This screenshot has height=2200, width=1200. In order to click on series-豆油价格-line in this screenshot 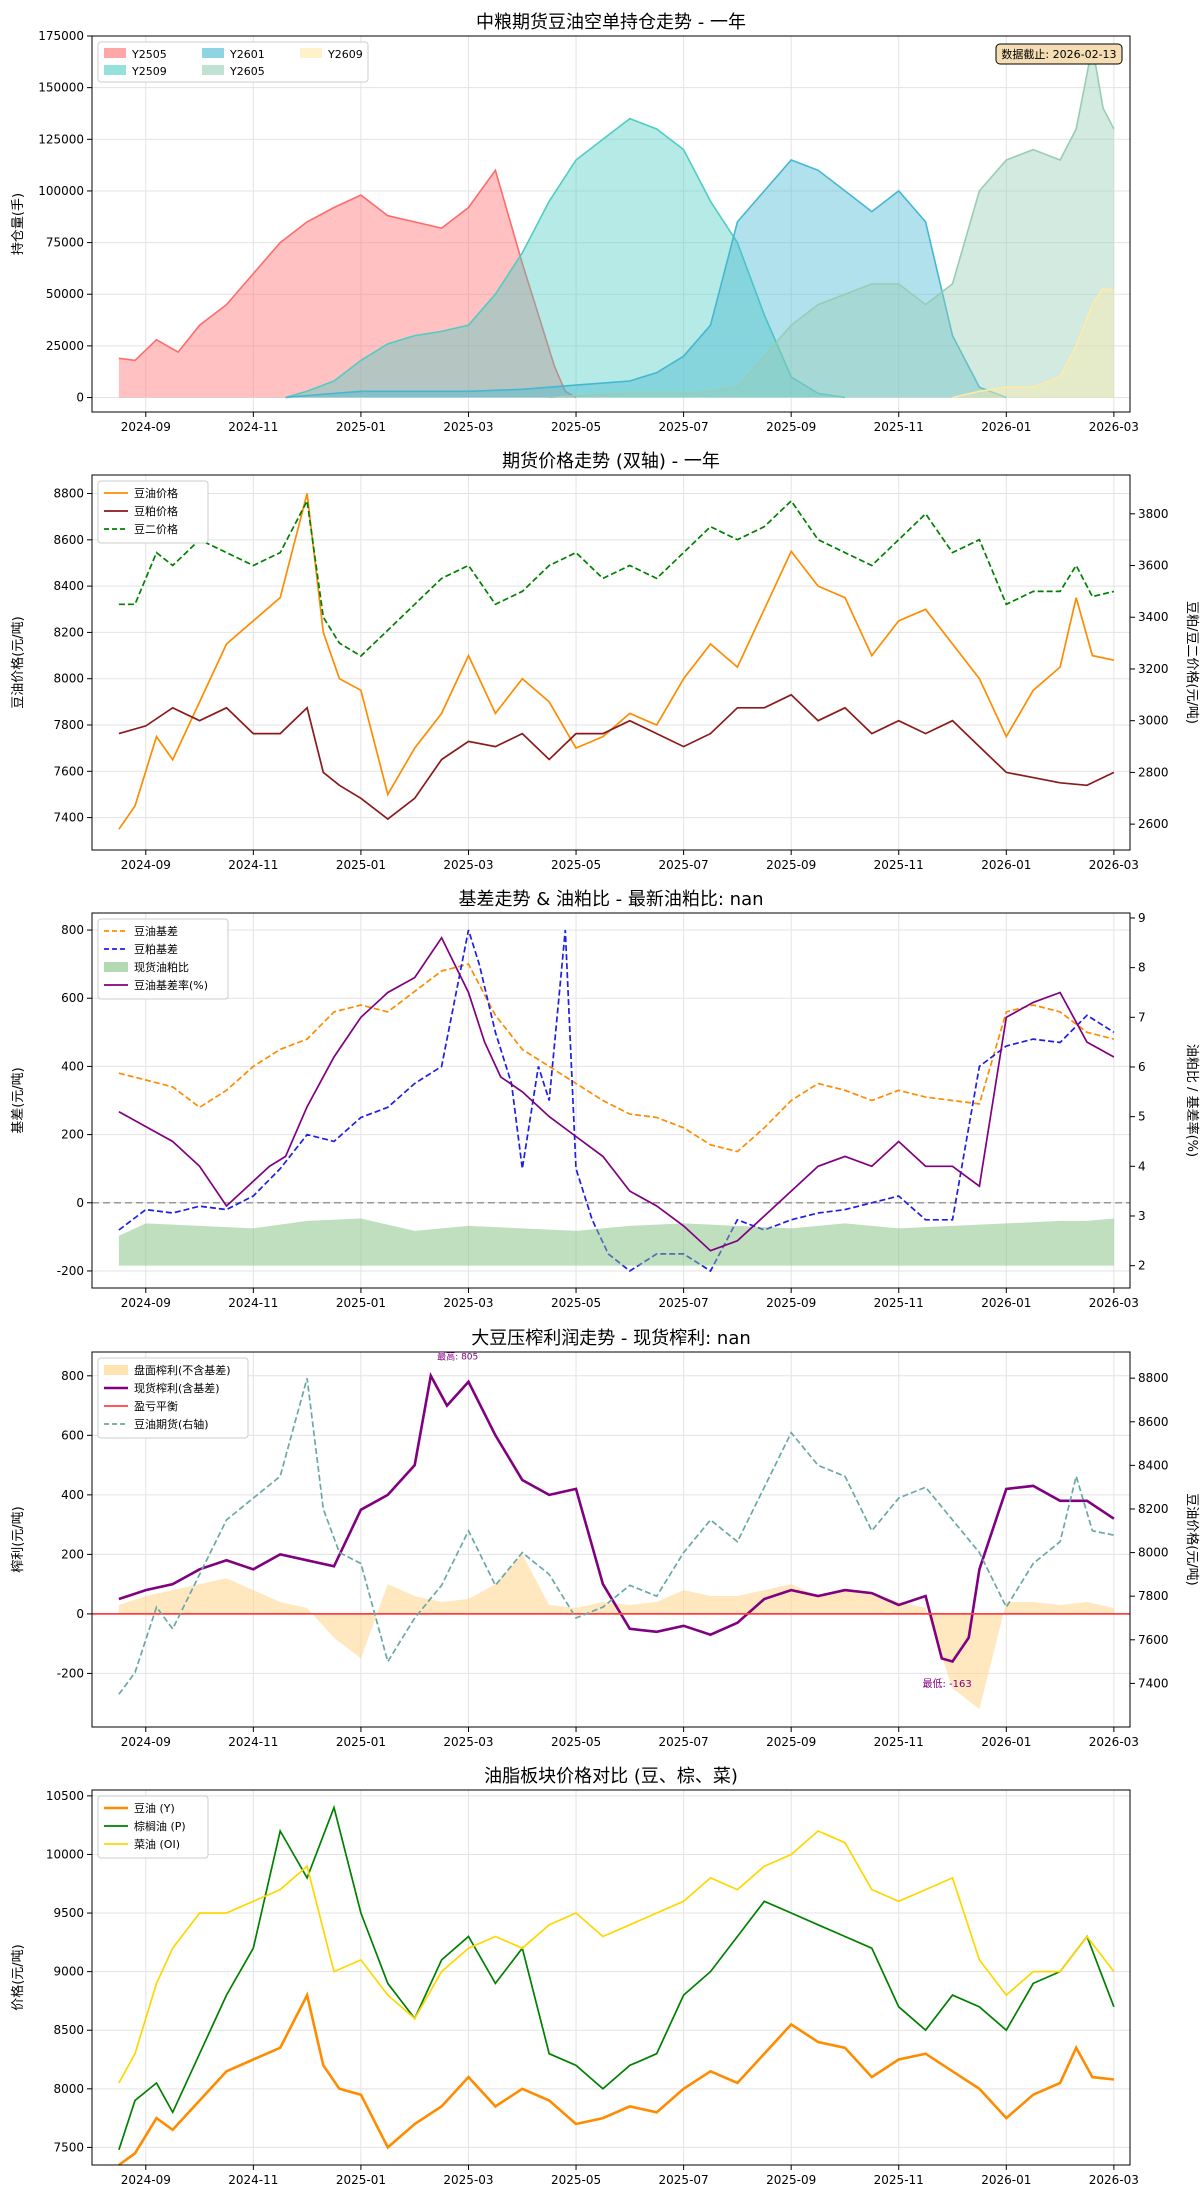, I will do `click(616, 661)`.